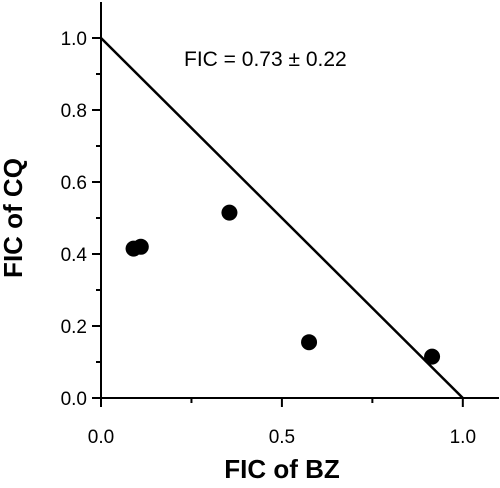  Describe the element at coordinates (74, 39) in the screenshot. I see `y-tick-label: 1.0` at that location.